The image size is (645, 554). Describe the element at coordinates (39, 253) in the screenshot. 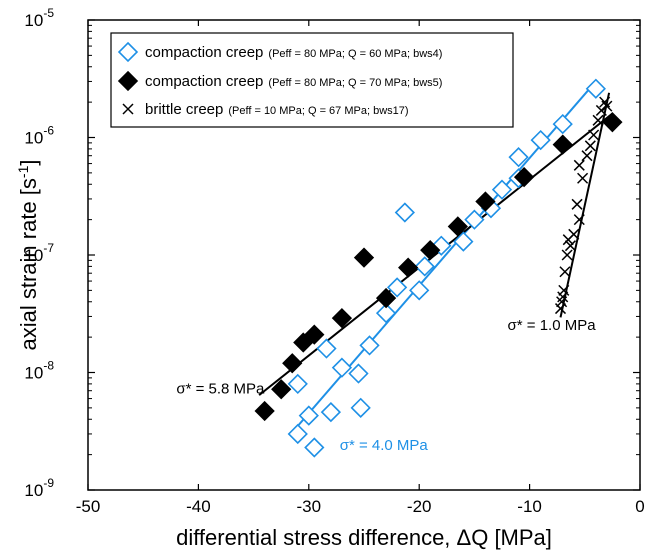

I see `y-tick-label: 10⁻⁷` at that location.